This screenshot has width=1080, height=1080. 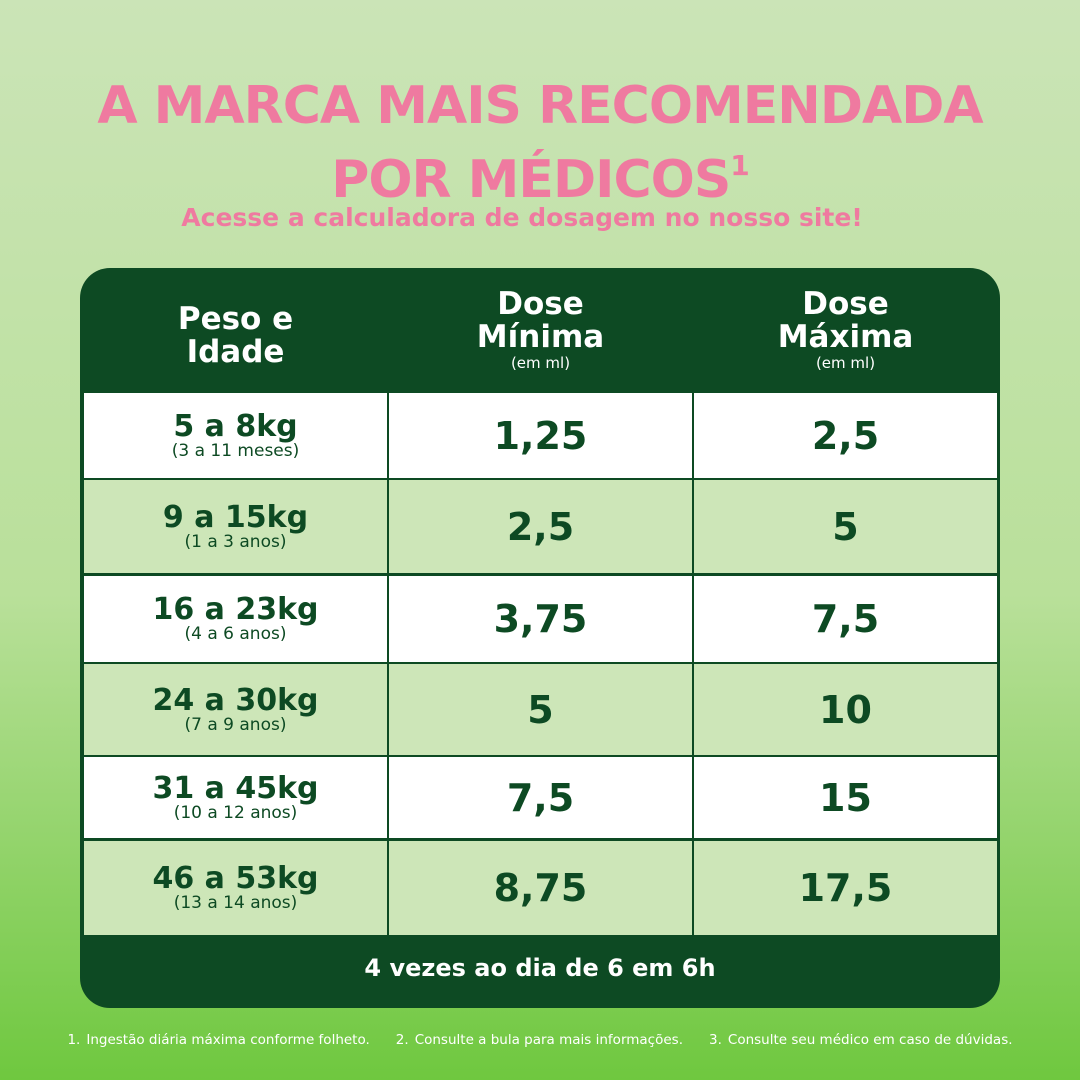 I want to click on weight: 16 a 23kg, so click(x=235, y=609).